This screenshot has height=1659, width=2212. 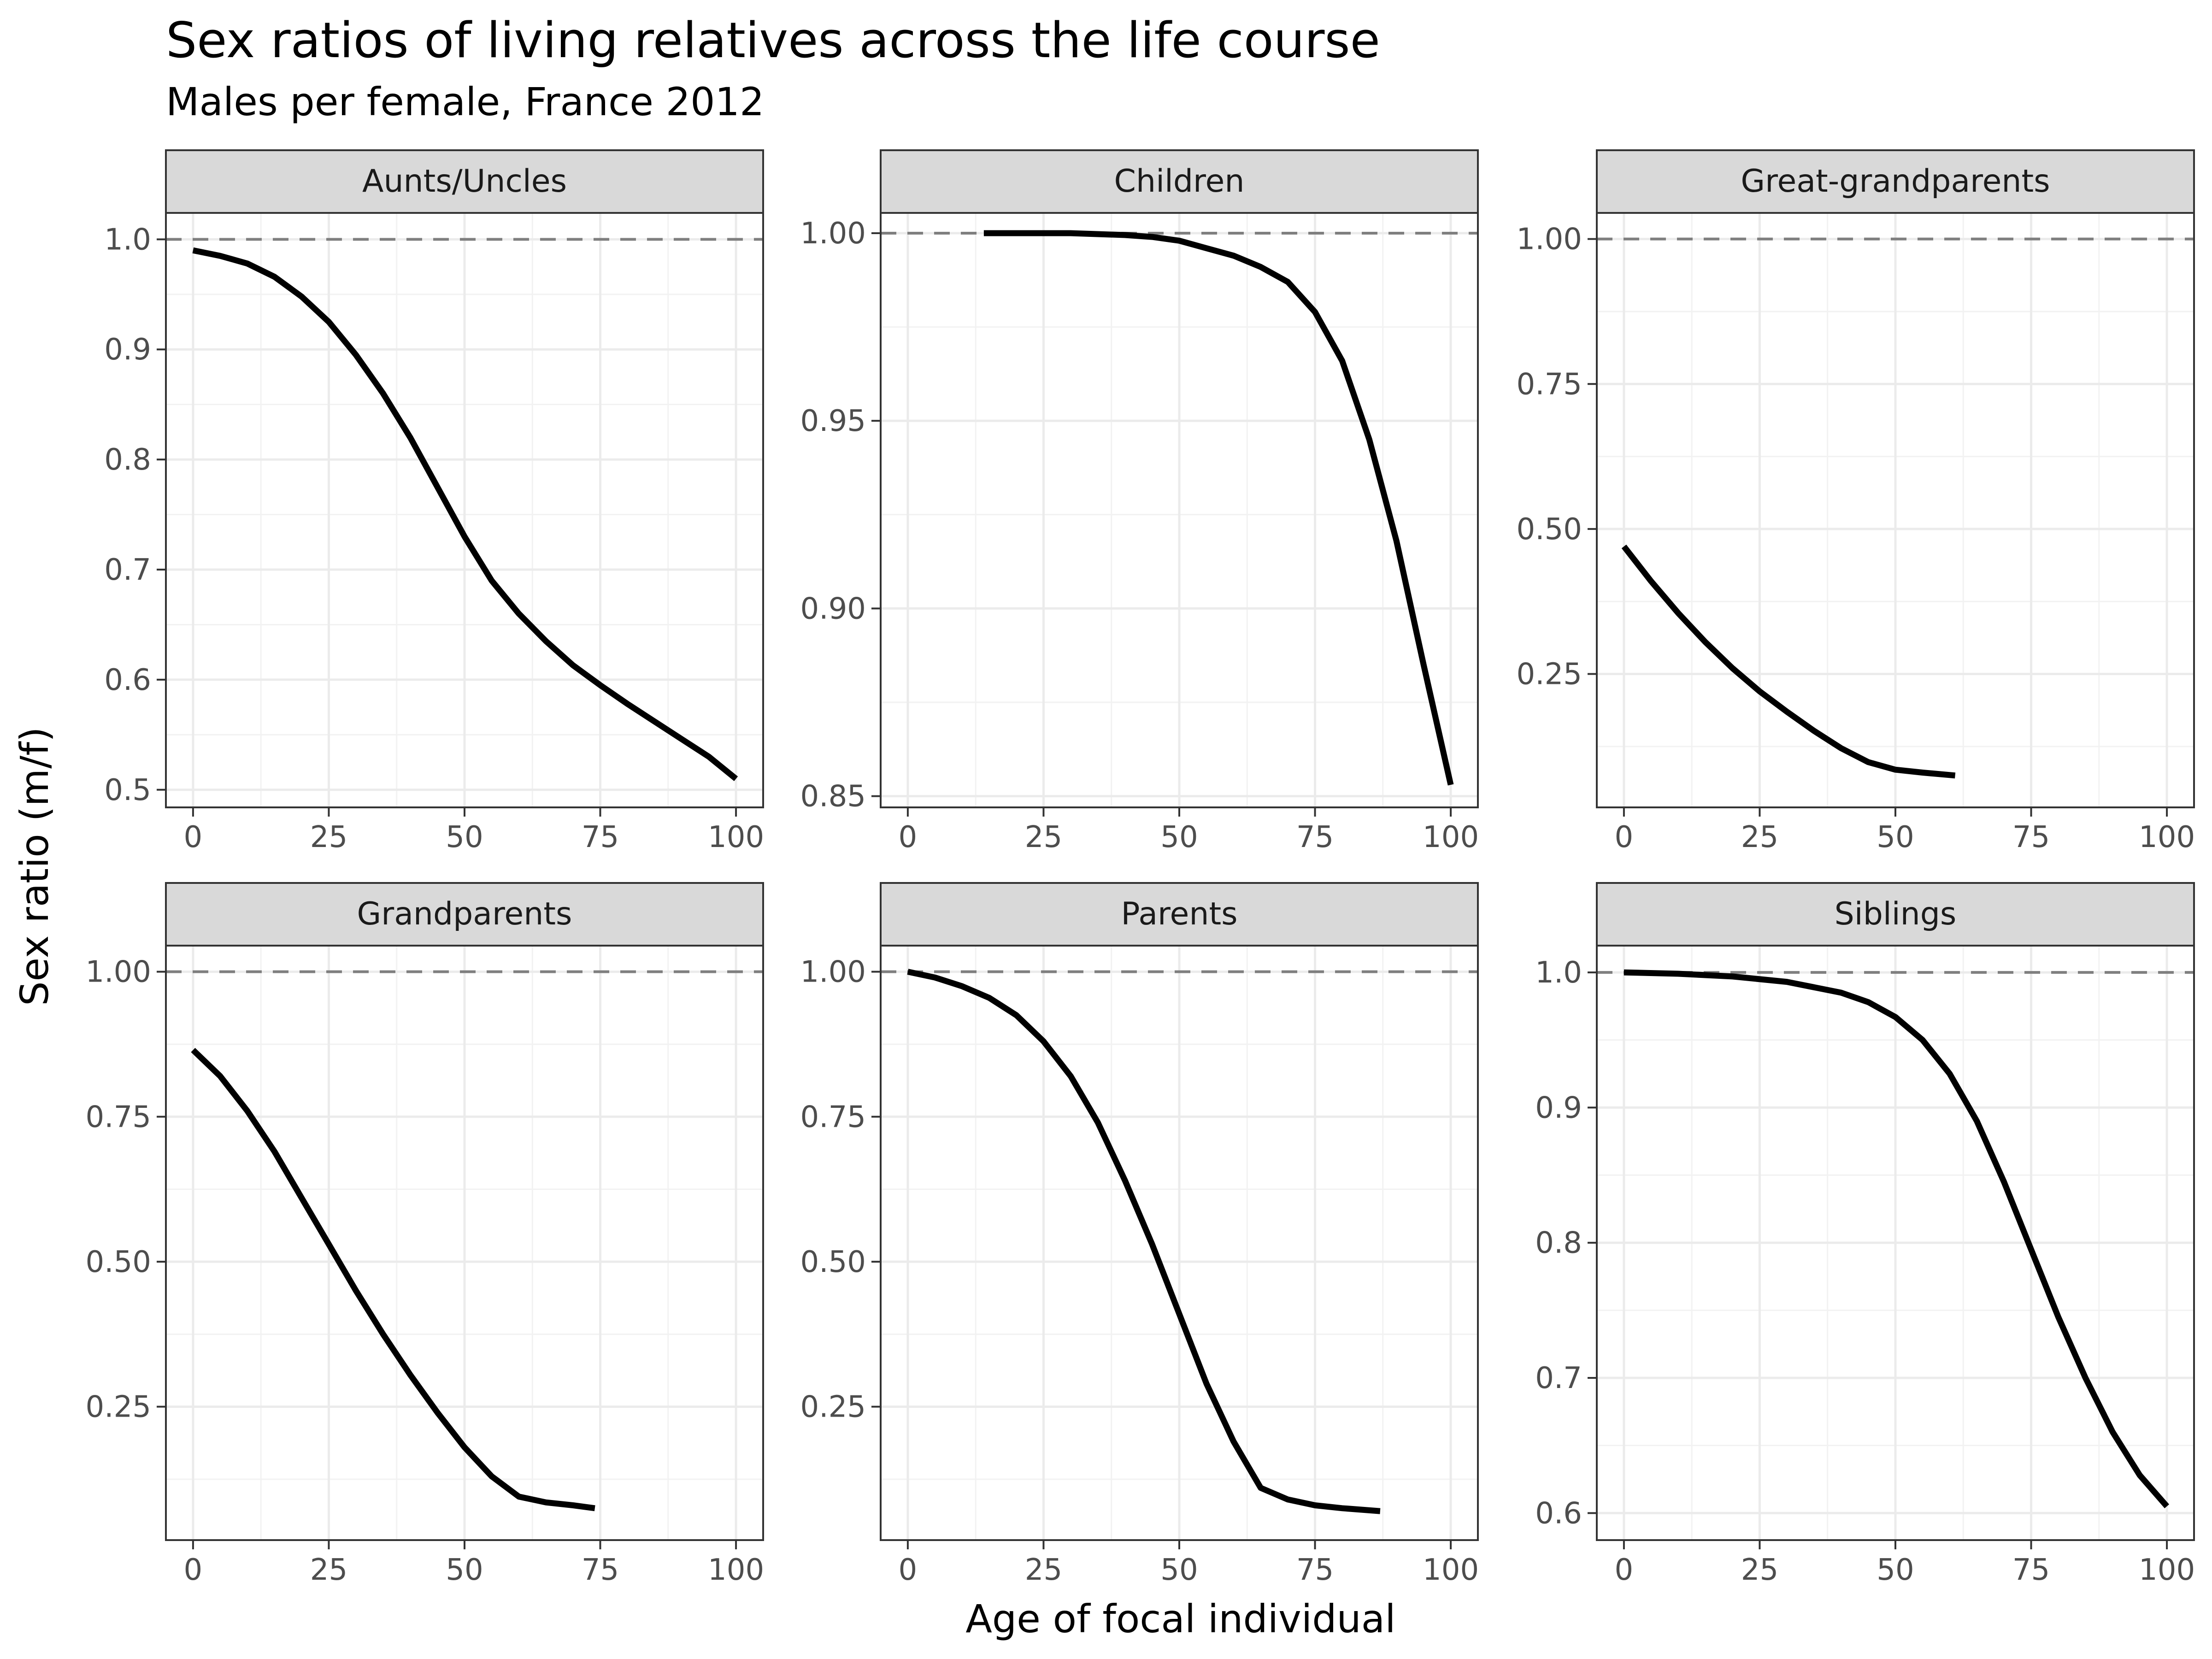 What do you see at coordinates (127, 790) in the screenshot?
I see `y-tick-label: 0.5` at bounding box center [127, 790].